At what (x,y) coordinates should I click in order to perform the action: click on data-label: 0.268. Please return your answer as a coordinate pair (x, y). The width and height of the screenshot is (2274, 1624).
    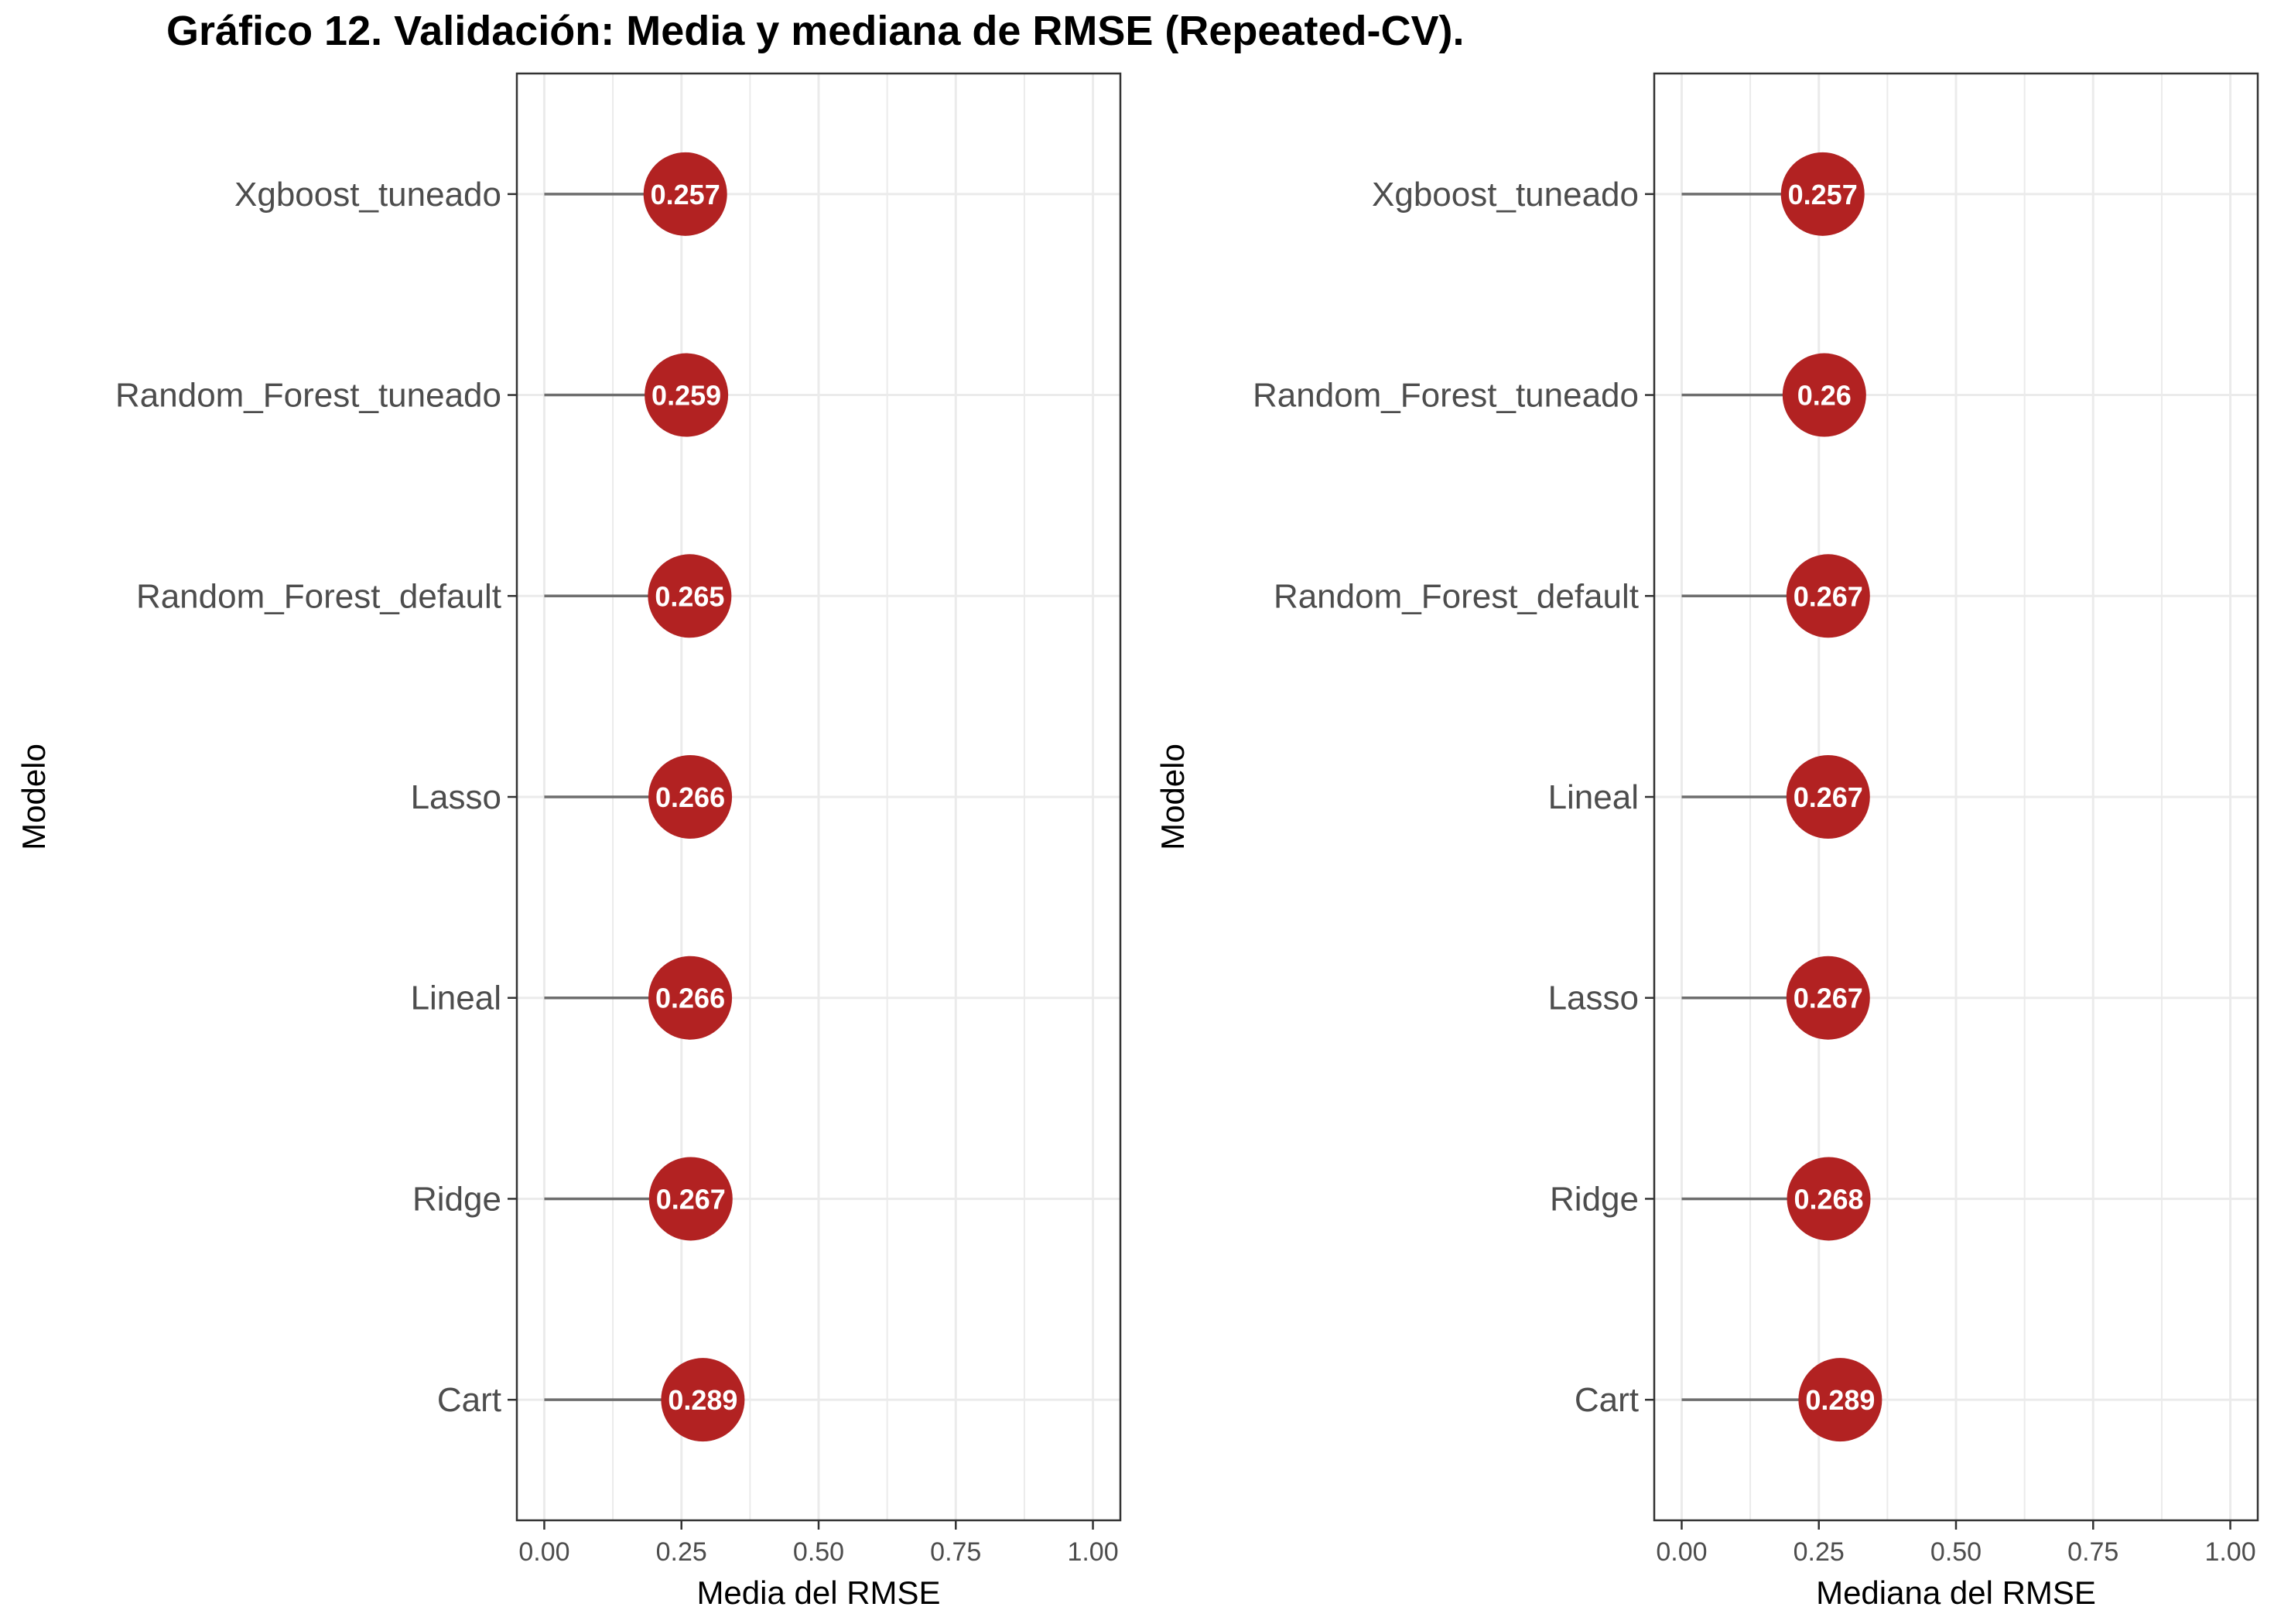
    Looking at the image, I should click on (1828, 1199).